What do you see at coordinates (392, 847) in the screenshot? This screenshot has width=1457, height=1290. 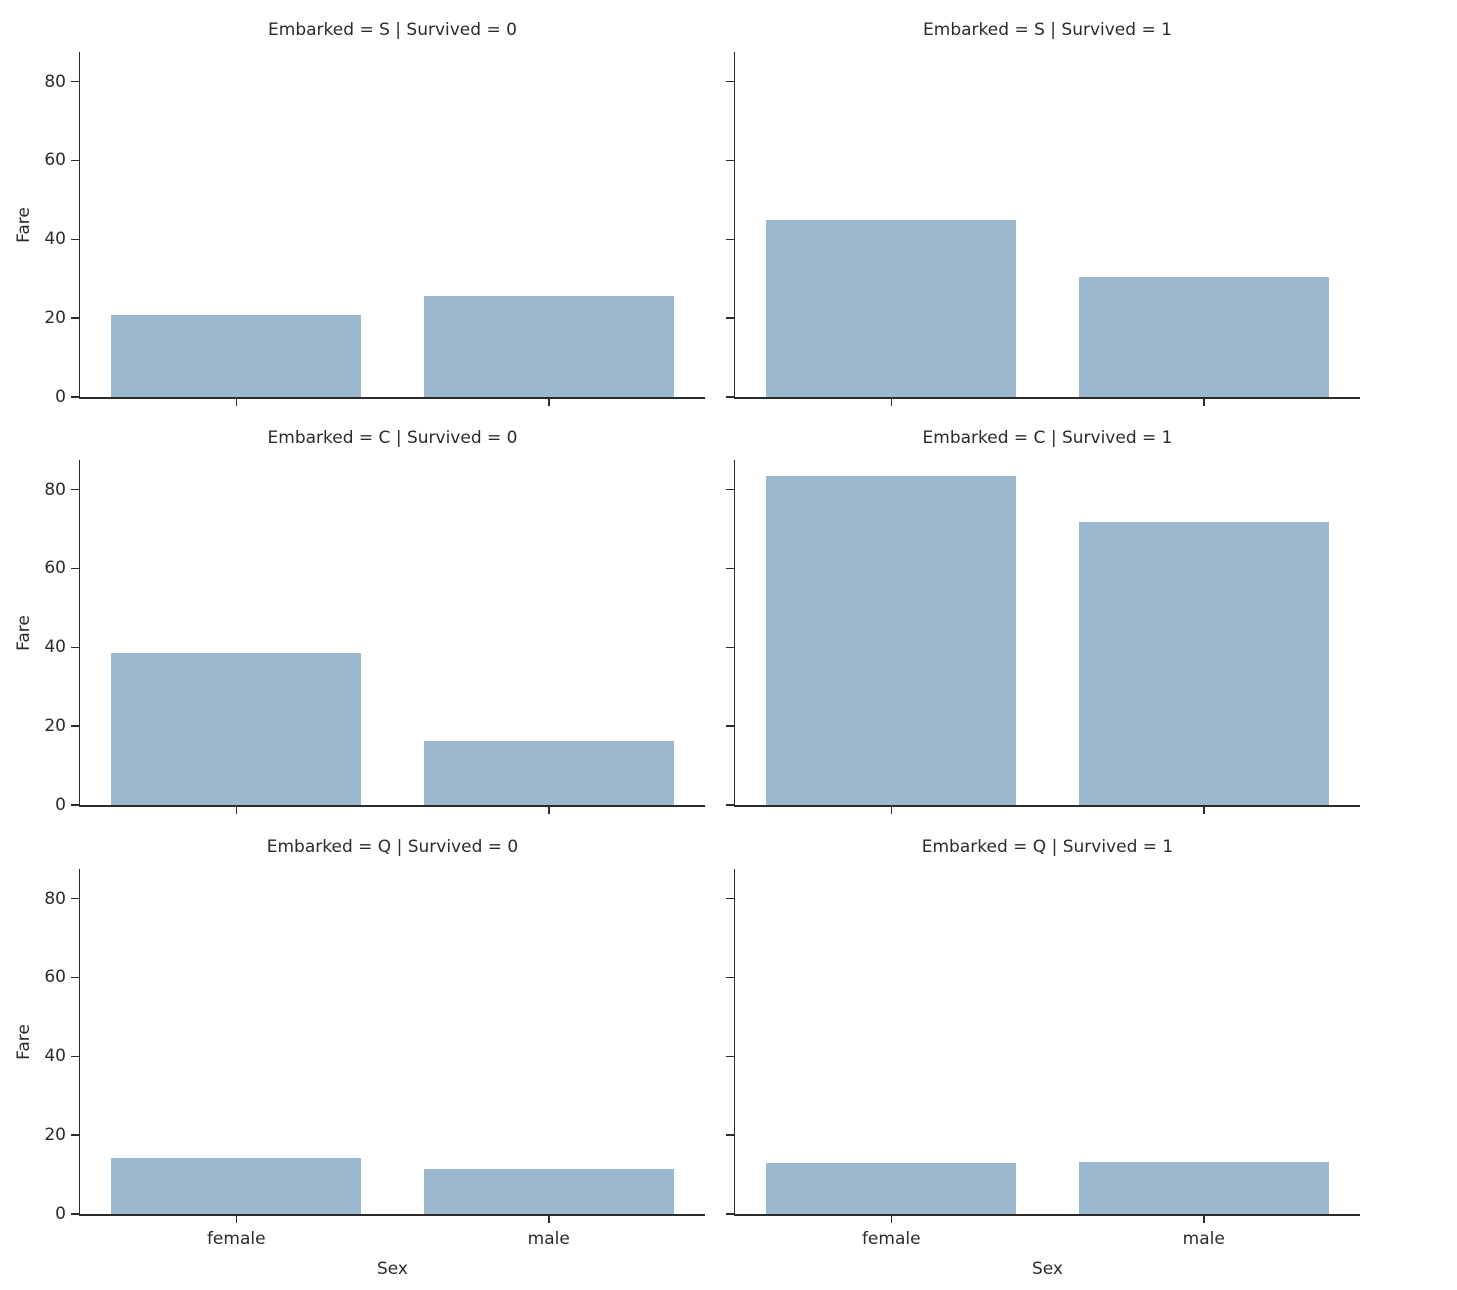 I see `panel-title: Embarked = Q | Survived = 0` at bounding box center [392, 847].